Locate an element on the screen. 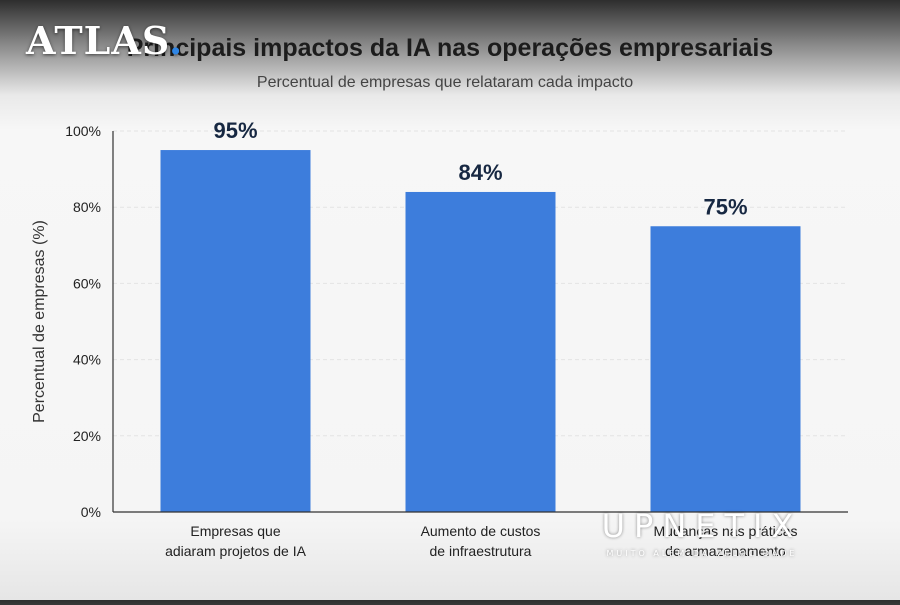  y-tick-label: 60% is located at coordinates (87, 283).